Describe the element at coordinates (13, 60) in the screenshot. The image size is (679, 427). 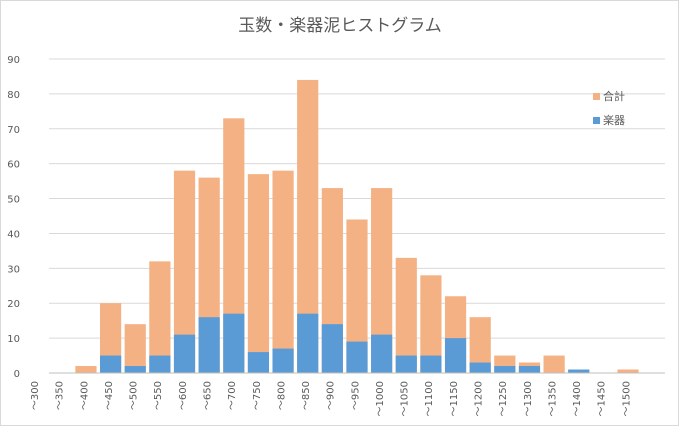
I see `y-tick-label: 90` at that location.